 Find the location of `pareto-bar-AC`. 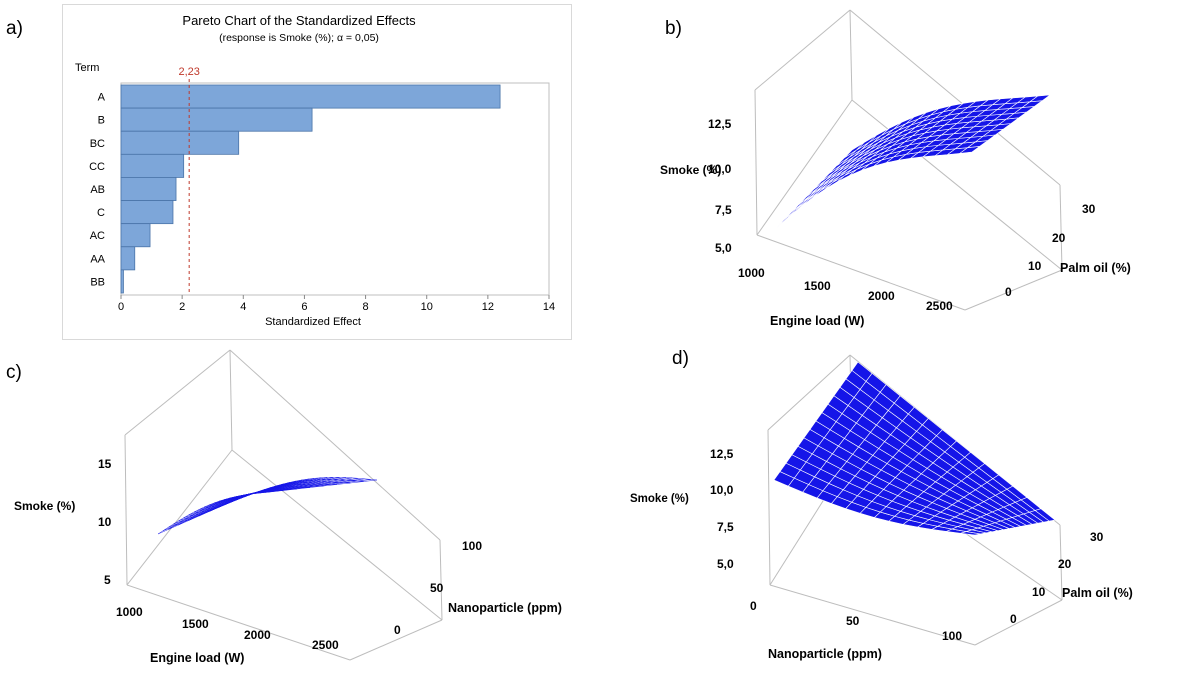

pareto-bar-AC is located at coordinates (135, 235).